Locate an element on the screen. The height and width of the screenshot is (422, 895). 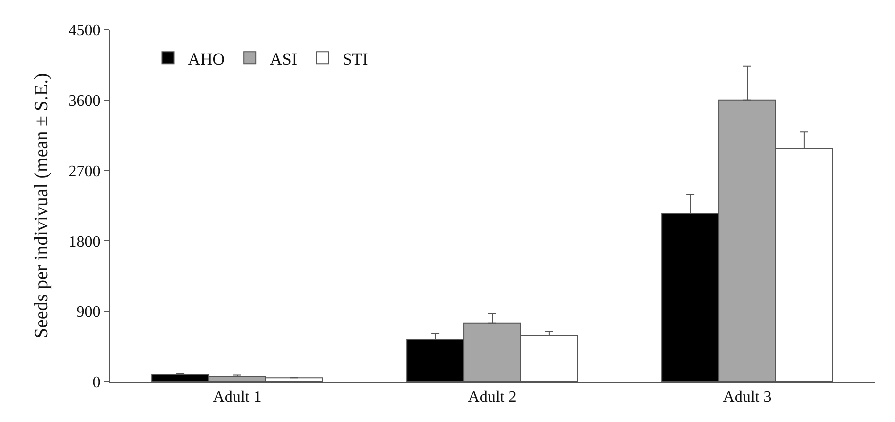
legend-label: AHO is located at coordinates (207, 59).